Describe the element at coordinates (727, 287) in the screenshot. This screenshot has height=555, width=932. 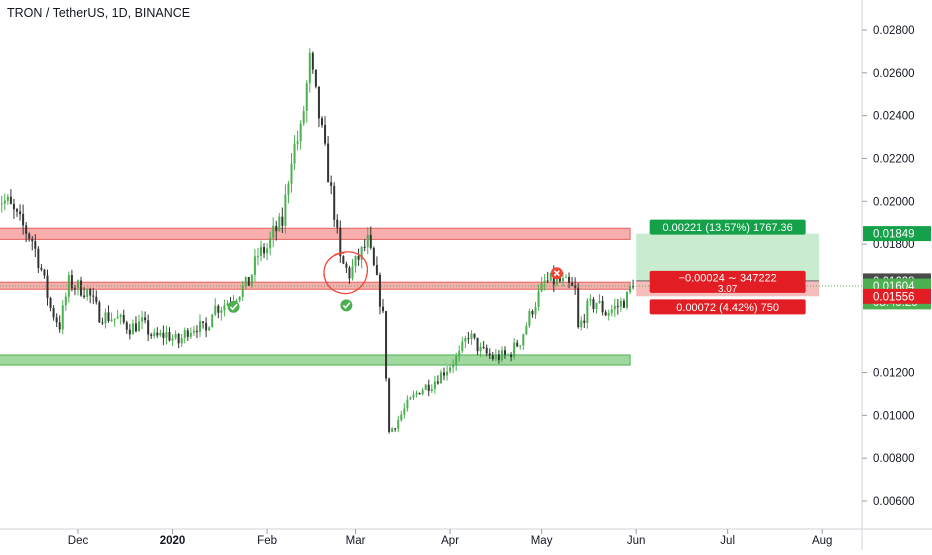
I see `risk-reward-label-box` at that location.